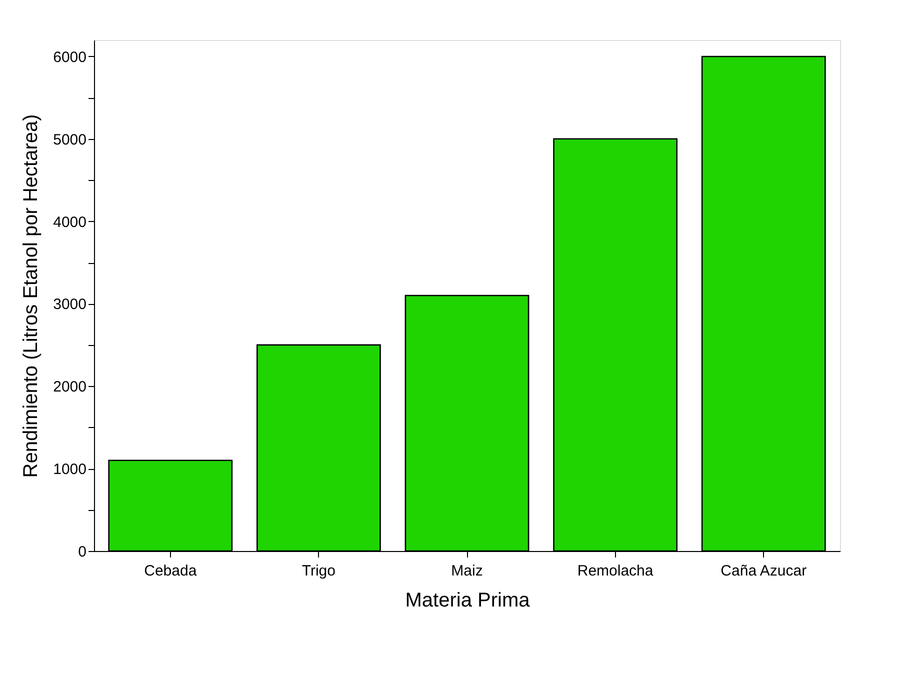 Image resolution: width=902 pixels, height=674 pixels. Describe the element at coordinates (763, 571) in the screenshot. I see `x-tick-label: Caña Azucar` at that location.